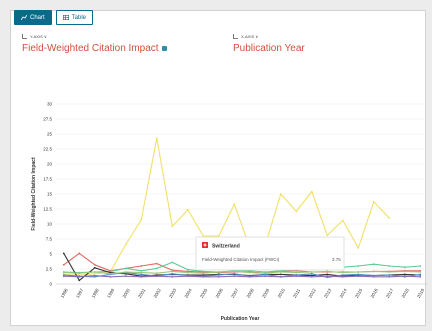 The width and height of the screenshot is (432, 331). What do you see at coordinates (296, 292) in the screenshot?
I see `x-tick-label: 2011` at bounding box center [296, 292].